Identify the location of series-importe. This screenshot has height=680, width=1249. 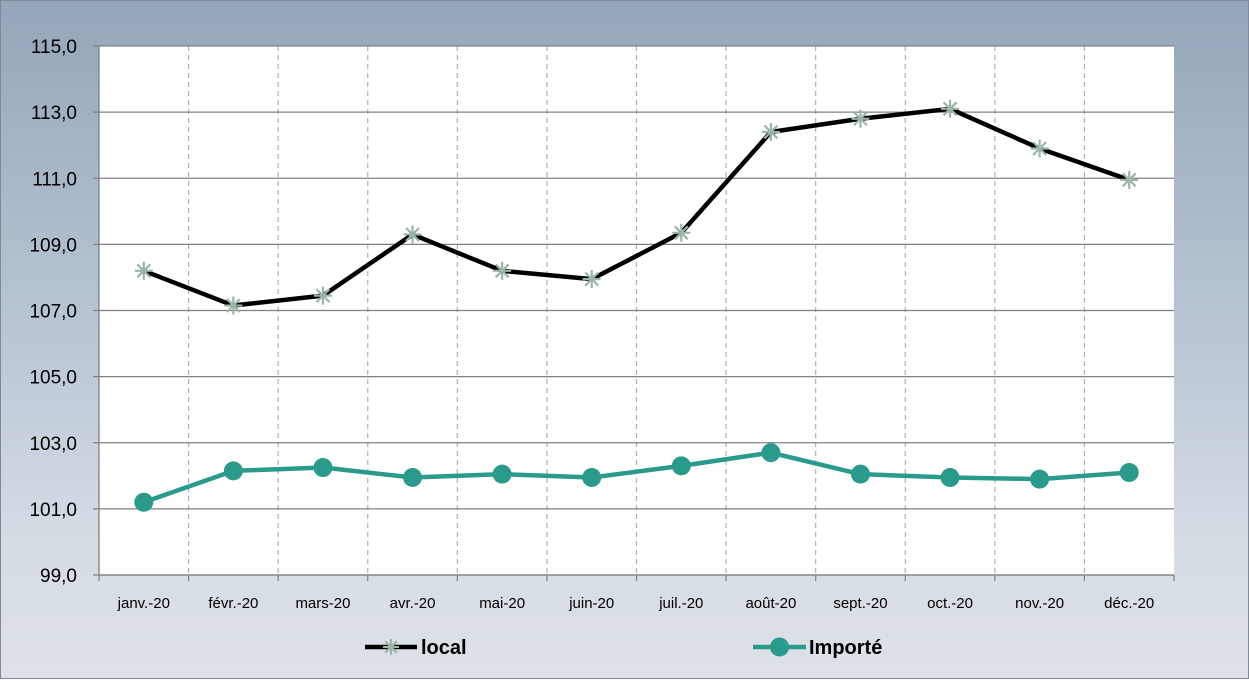
(636, 477).